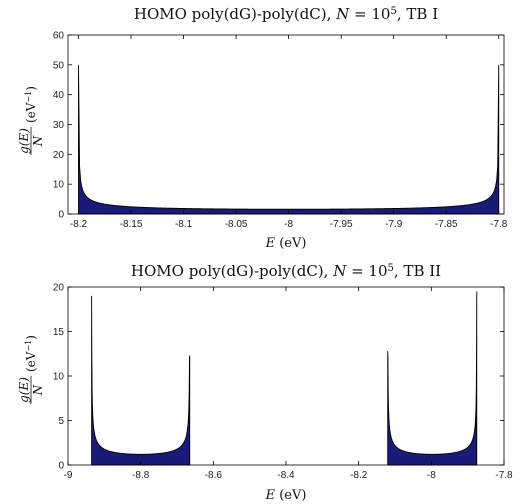 The image size is (523, 504). I want to click on panel-2-x-tick-label: -8, so click(431, 475).